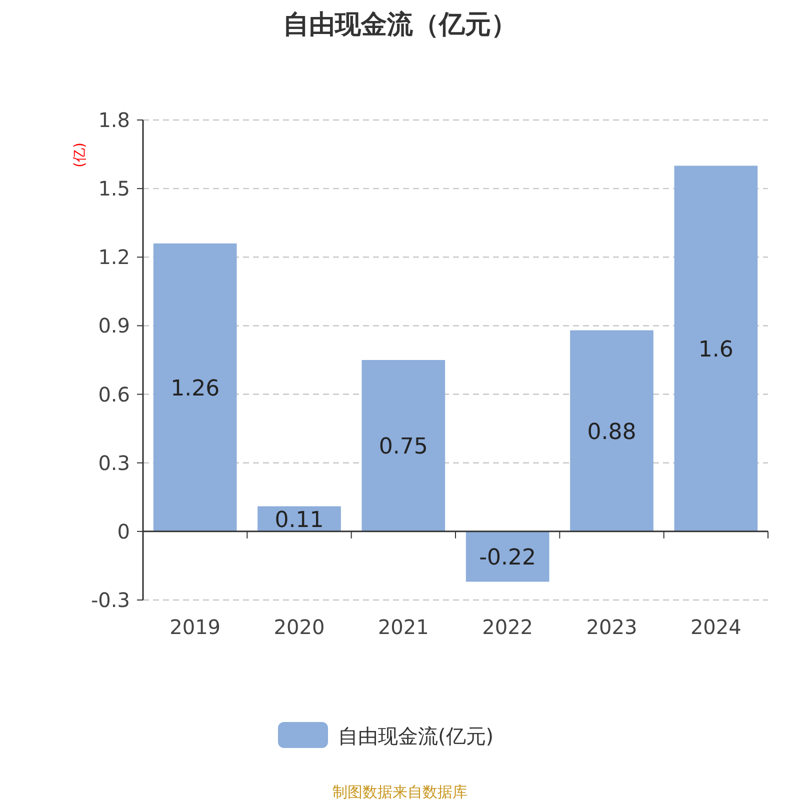  What do you see at coordinates (299, 520) in the screenshot?
I see `data-label: 0.11` at bounding box center [299, 520].